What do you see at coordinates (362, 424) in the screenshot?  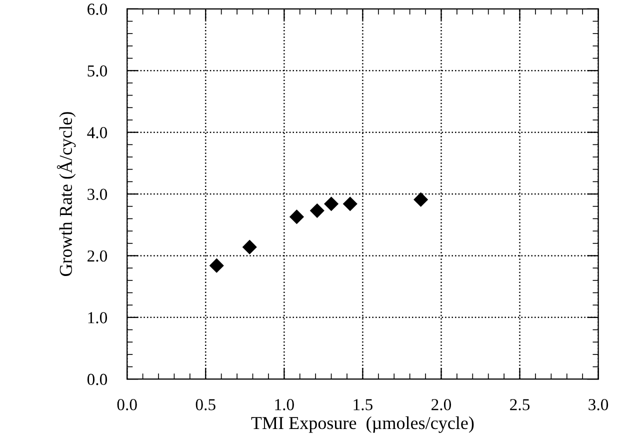 I see `x-axis-title: TMI Exposure (µmoles/cycle)` at bounding box center [362, 424].